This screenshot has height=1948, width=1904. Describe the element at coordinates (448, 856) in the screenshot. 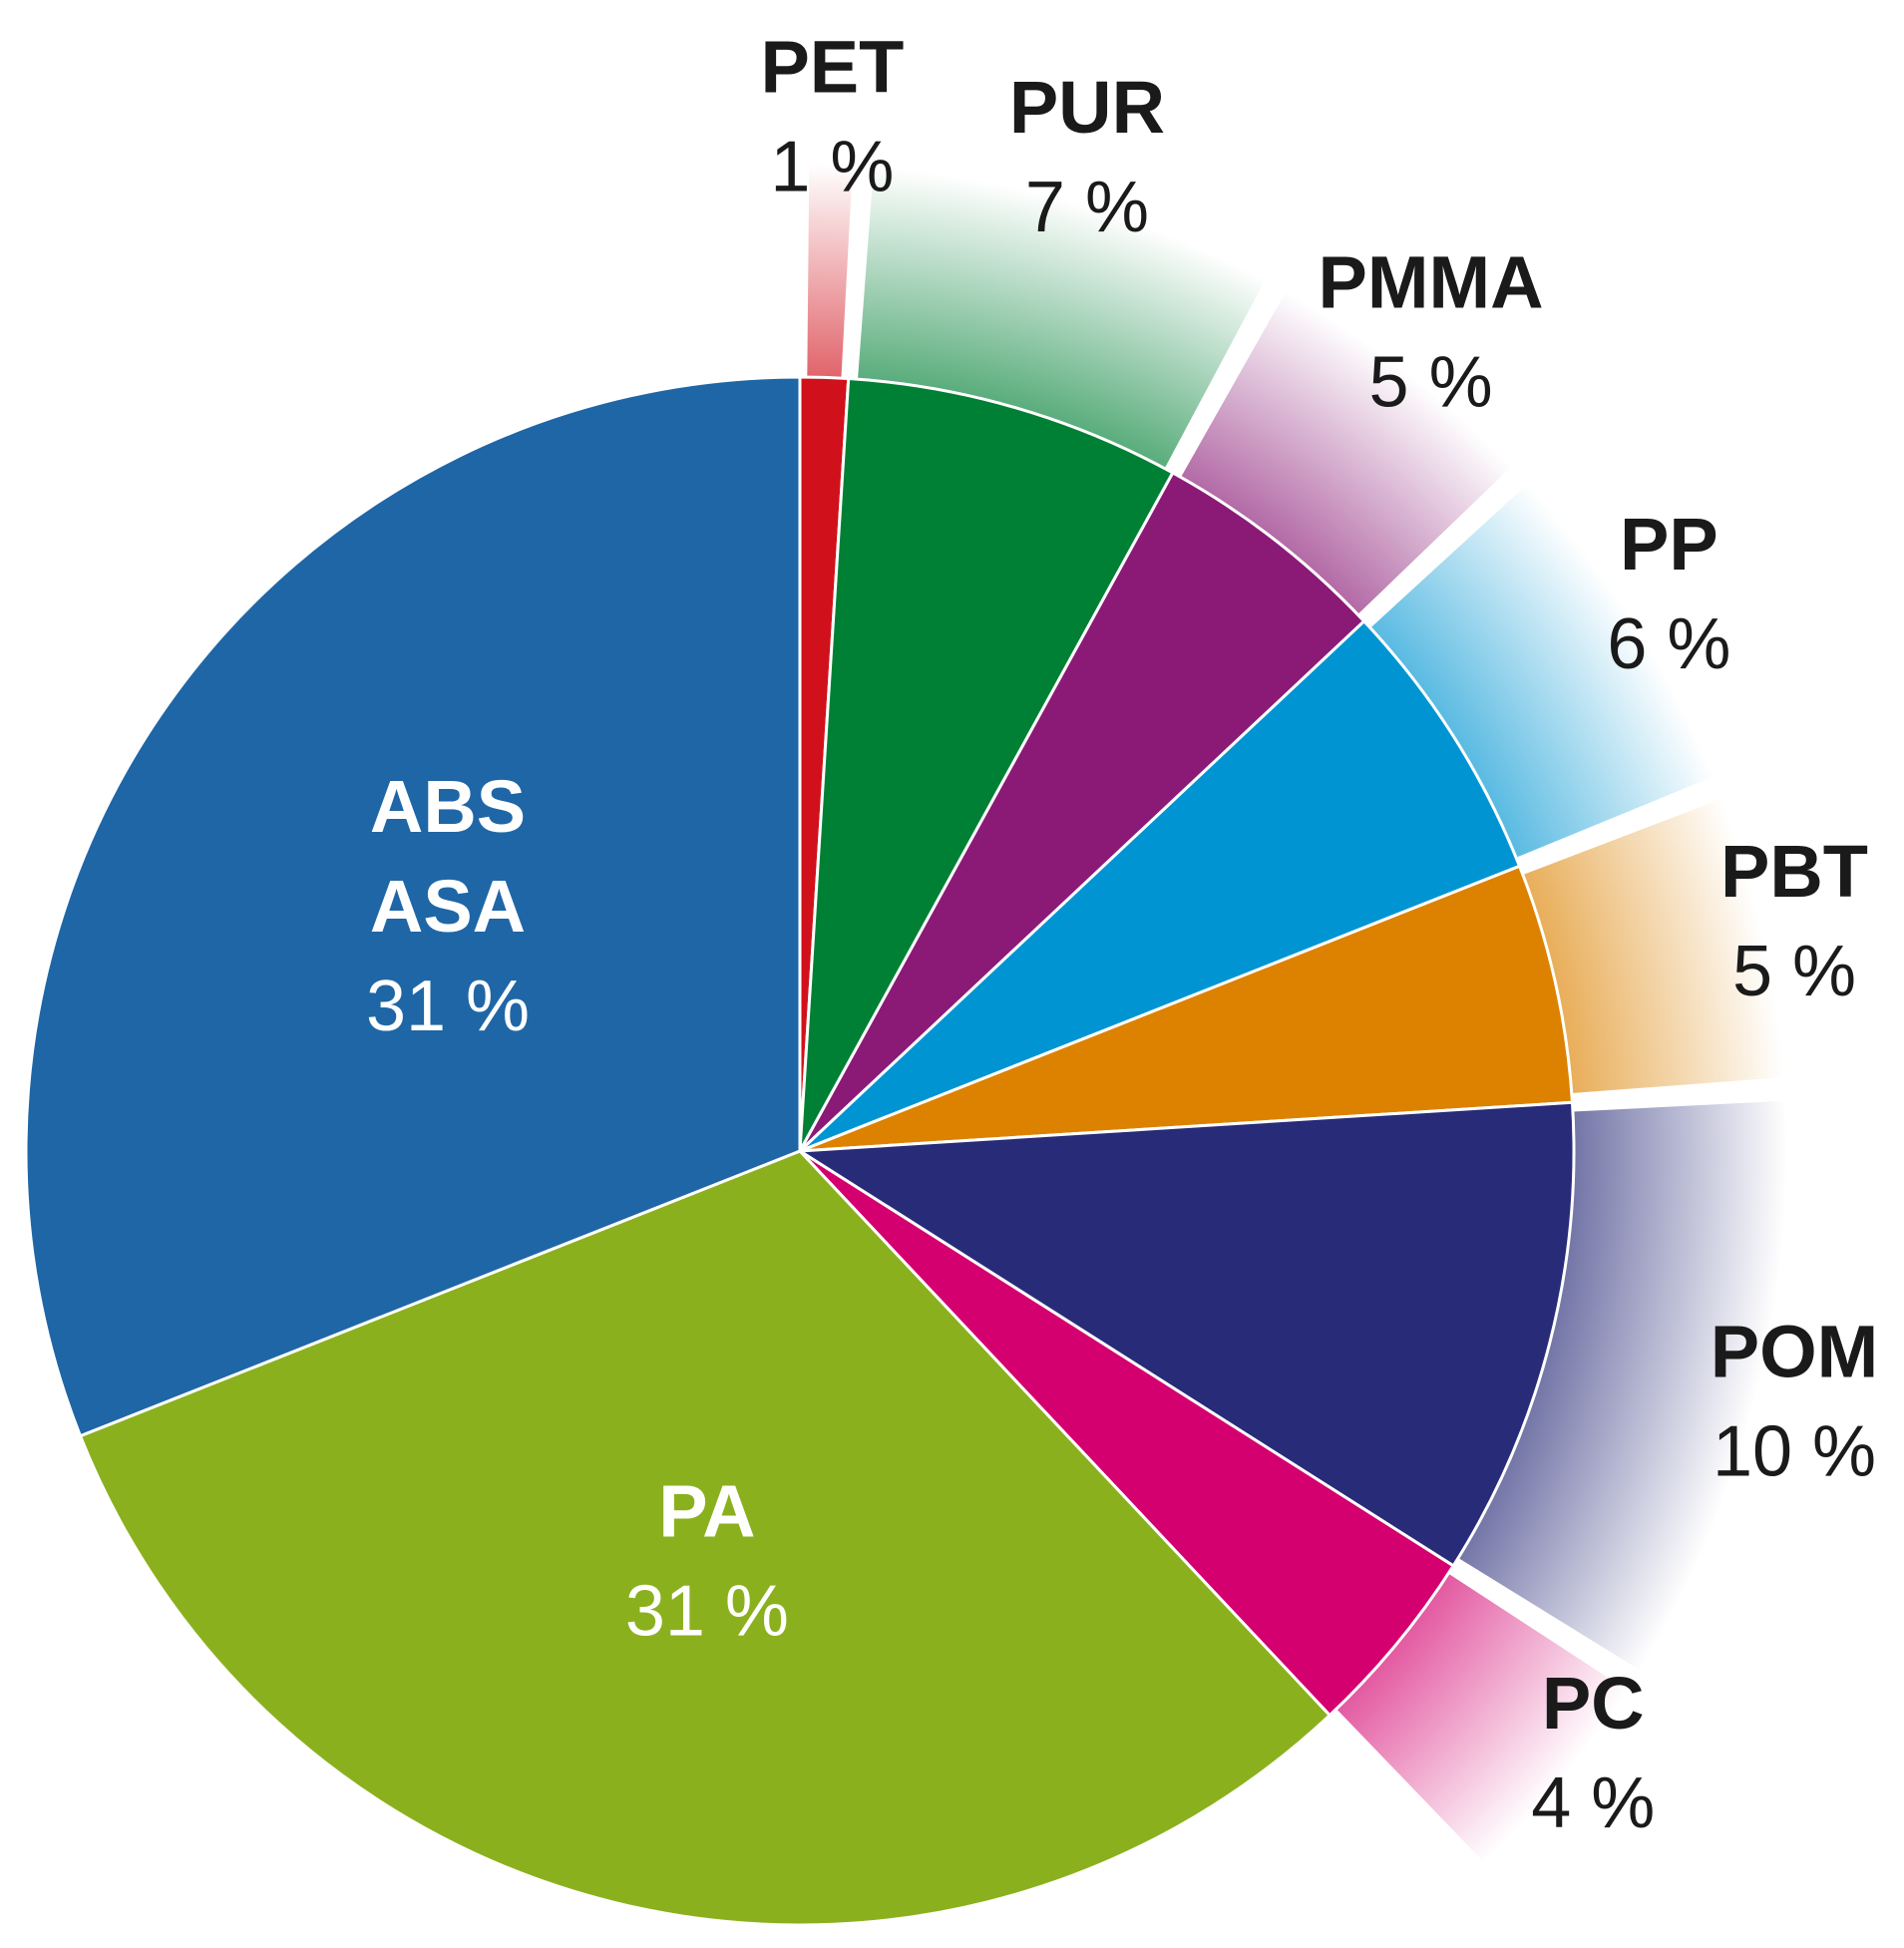

I see `category-label: ABS ASA` at that location.